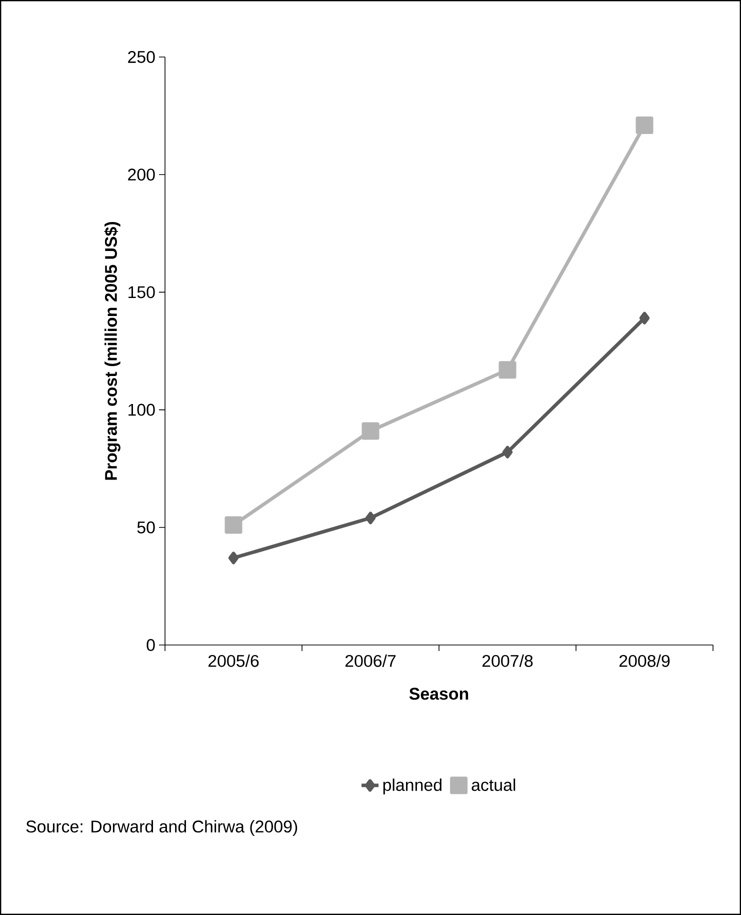  Describe the element at coordinates (146, 527) in the screenshot. I see `y-tick-label: 50` at that location.